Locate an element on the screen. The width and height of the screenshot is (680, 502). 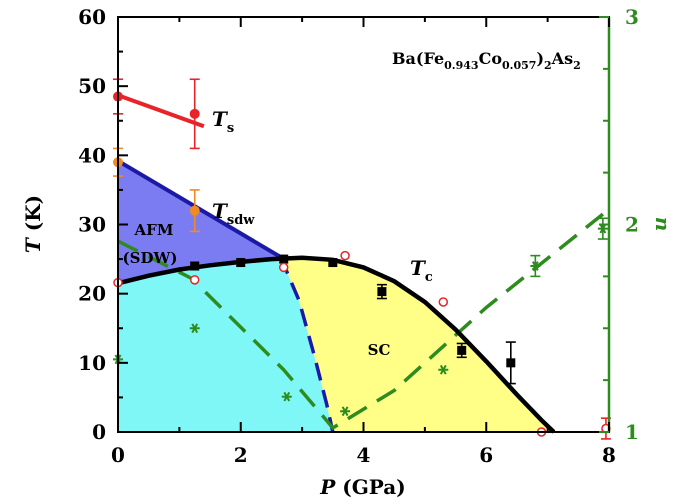
x-axis-label: P (GPa) is located at coordinates (362, 487).